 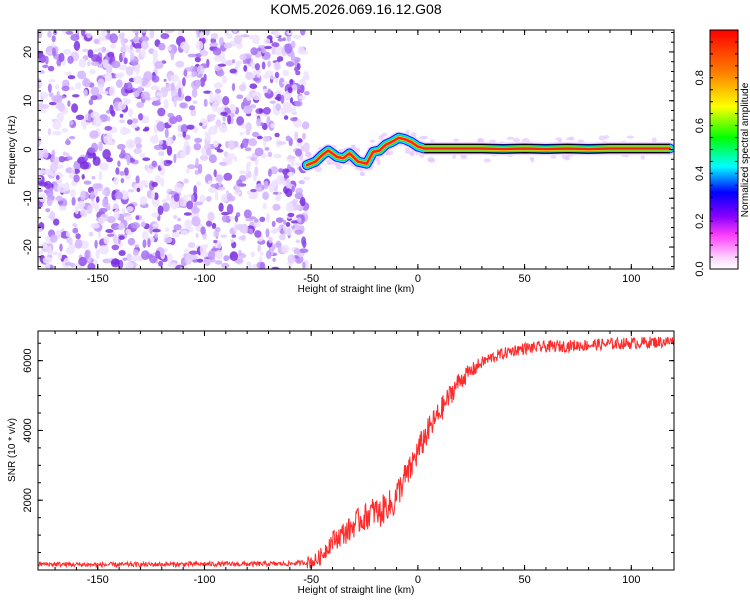 What do you see at coordinates (28, 500) in the screenshot?
I see `snr-y-tick-label: 2000` at bounding box center [28, 500].